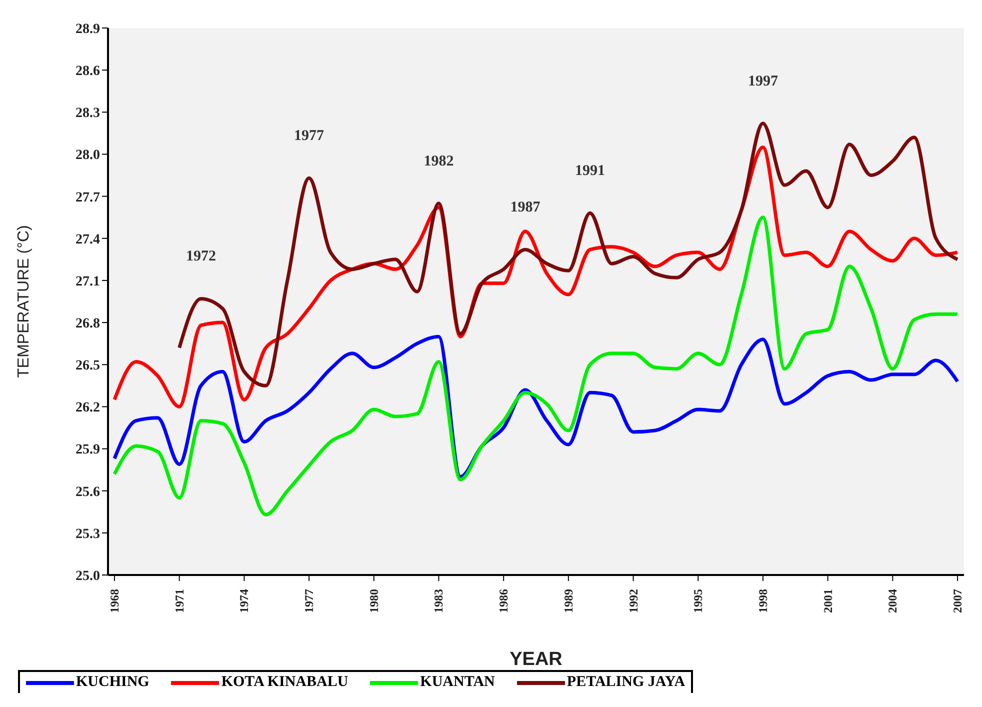  Describe the element at coordinates (827, 601) in the screenshot. I see `x-tick-label: 2001` at that location.